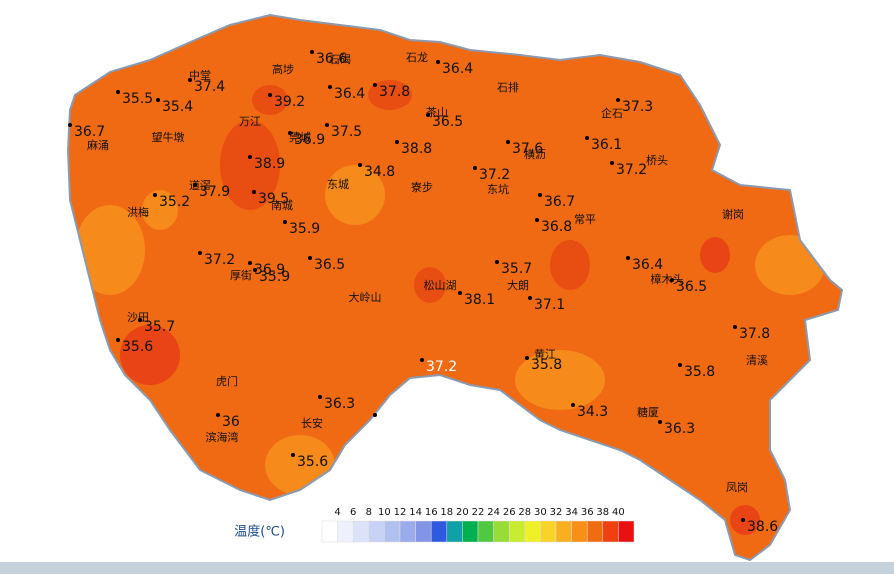 This screenshot has width=894, height=574. I want to click on temperature-reading: 35.2, so click(174, 202).